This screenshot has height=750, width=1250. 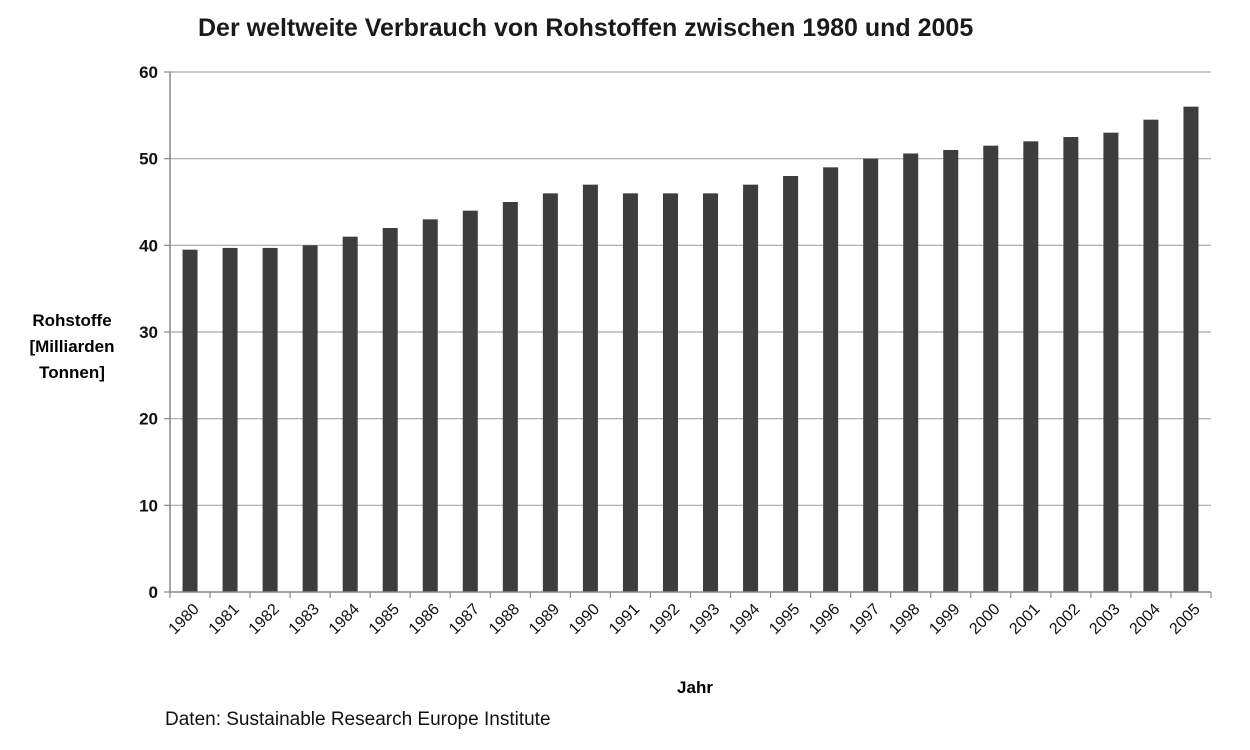 What do you see at coordinates (1185, 619) in the screenshot?
I see `x-tick-label-2005: 2005` at bounding box center [1185, 619].